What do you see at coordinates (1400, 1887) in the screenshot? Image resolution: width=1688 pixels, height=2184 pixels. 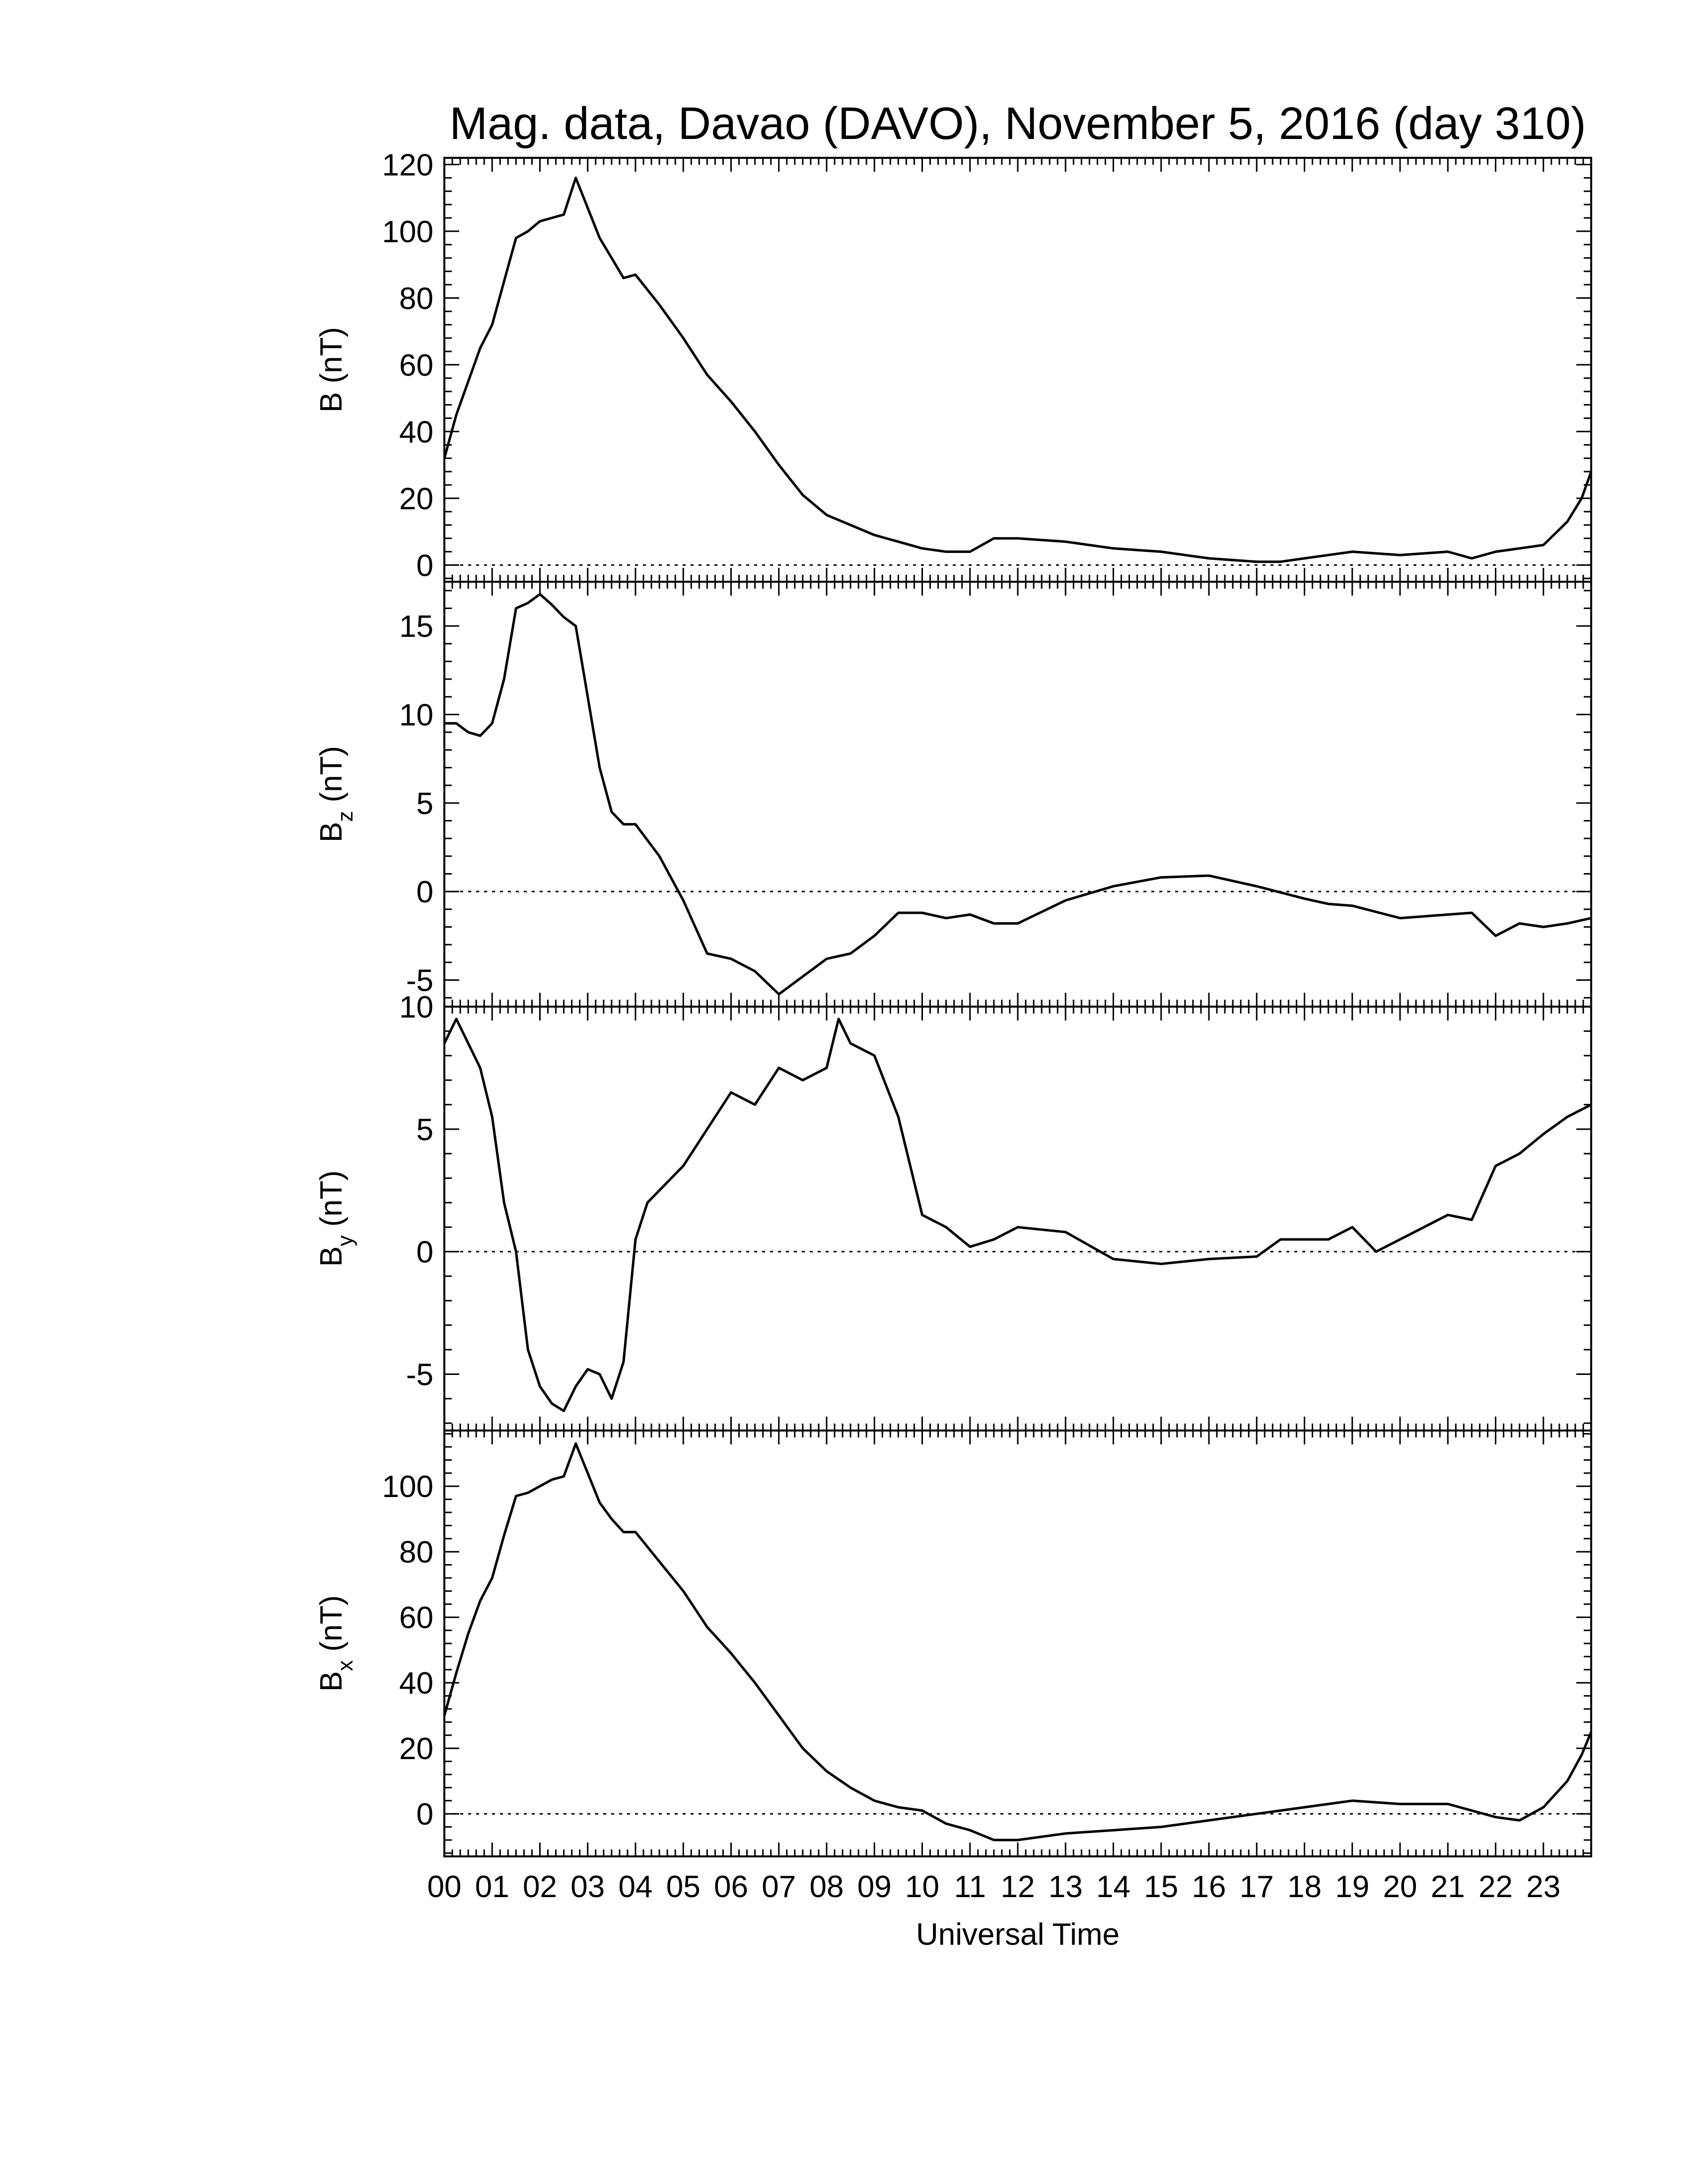 I see `x-tick-label: 20` at bounding box center [1400, 1887].